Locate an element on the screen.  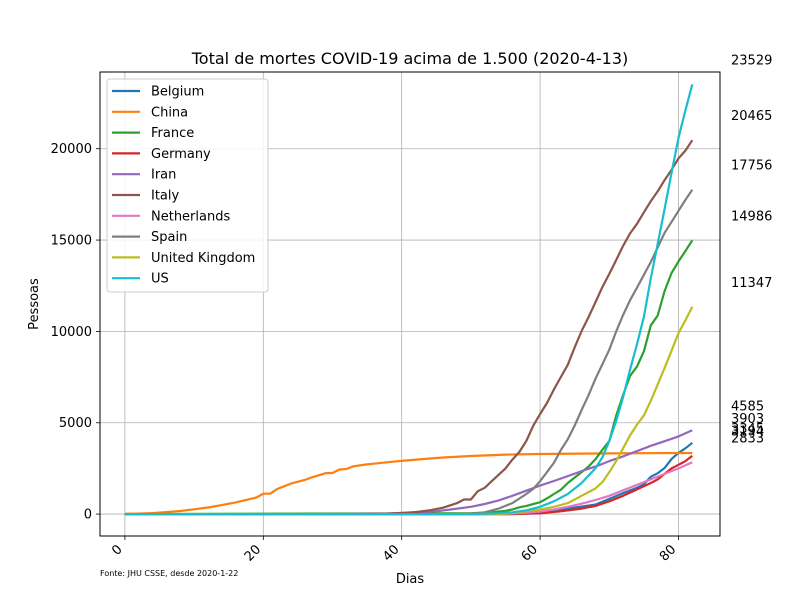
end-label-spain: 17756 is located at coordinates (751, 166).